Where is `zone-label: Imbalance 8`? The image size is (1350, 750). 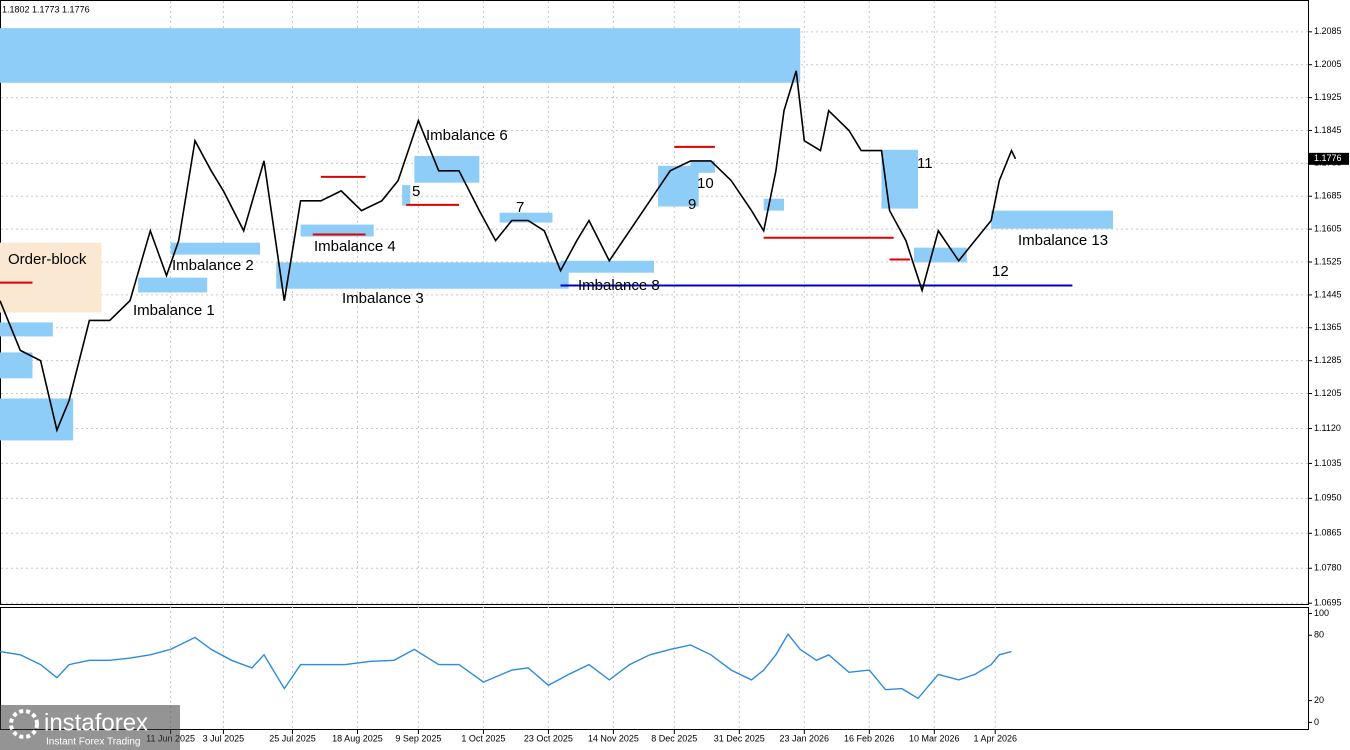
zone-label: Imbalance 8 is located at coordinates (619, 285).